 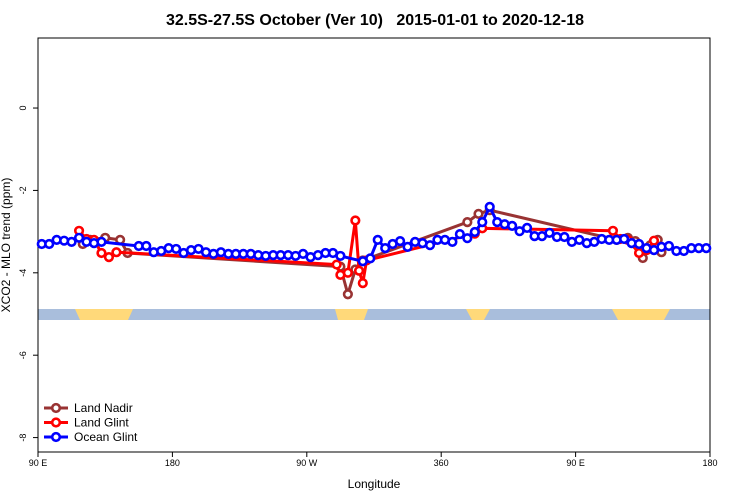 What do you see at coordinates (23, 108) in the screenshot?
I see `y-tick-label: 0` at bounding box center [23, 108].